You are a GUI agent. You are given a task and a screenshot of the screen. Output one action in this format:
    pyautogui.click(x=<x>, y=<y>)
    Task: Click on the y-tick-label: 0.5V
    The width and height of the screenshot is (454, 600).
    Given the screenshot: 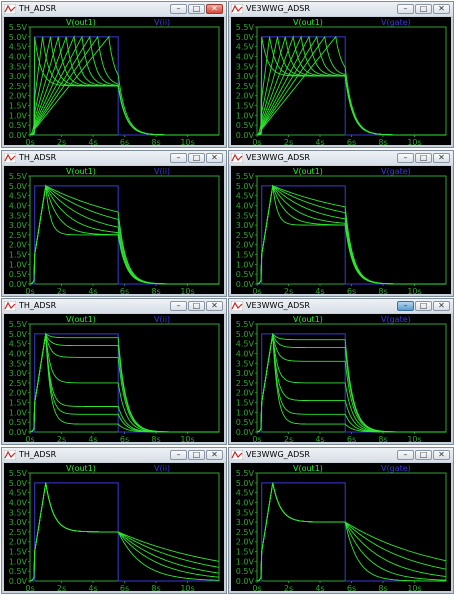 What is the action you would take?
    pyautogui.click(x=245, y=422)
    